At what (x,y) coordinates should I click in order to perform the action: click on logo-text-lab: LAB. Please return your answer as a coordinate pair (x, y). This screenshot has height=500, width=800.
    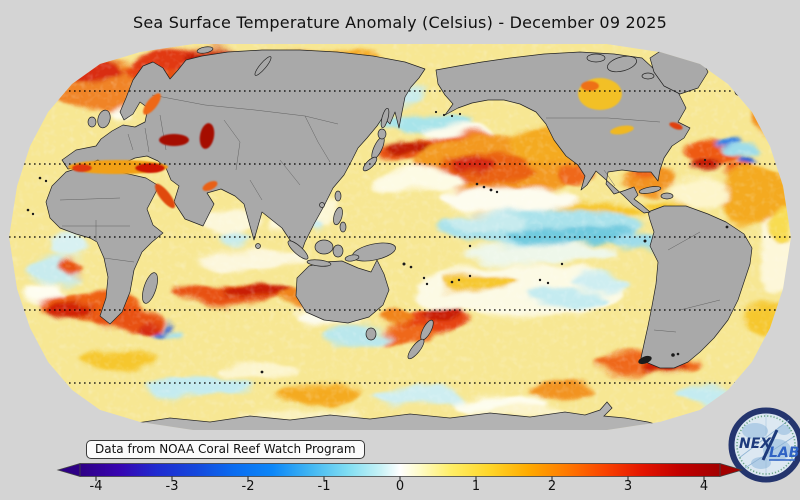
    Looking at the image, I should click on (784, 453).